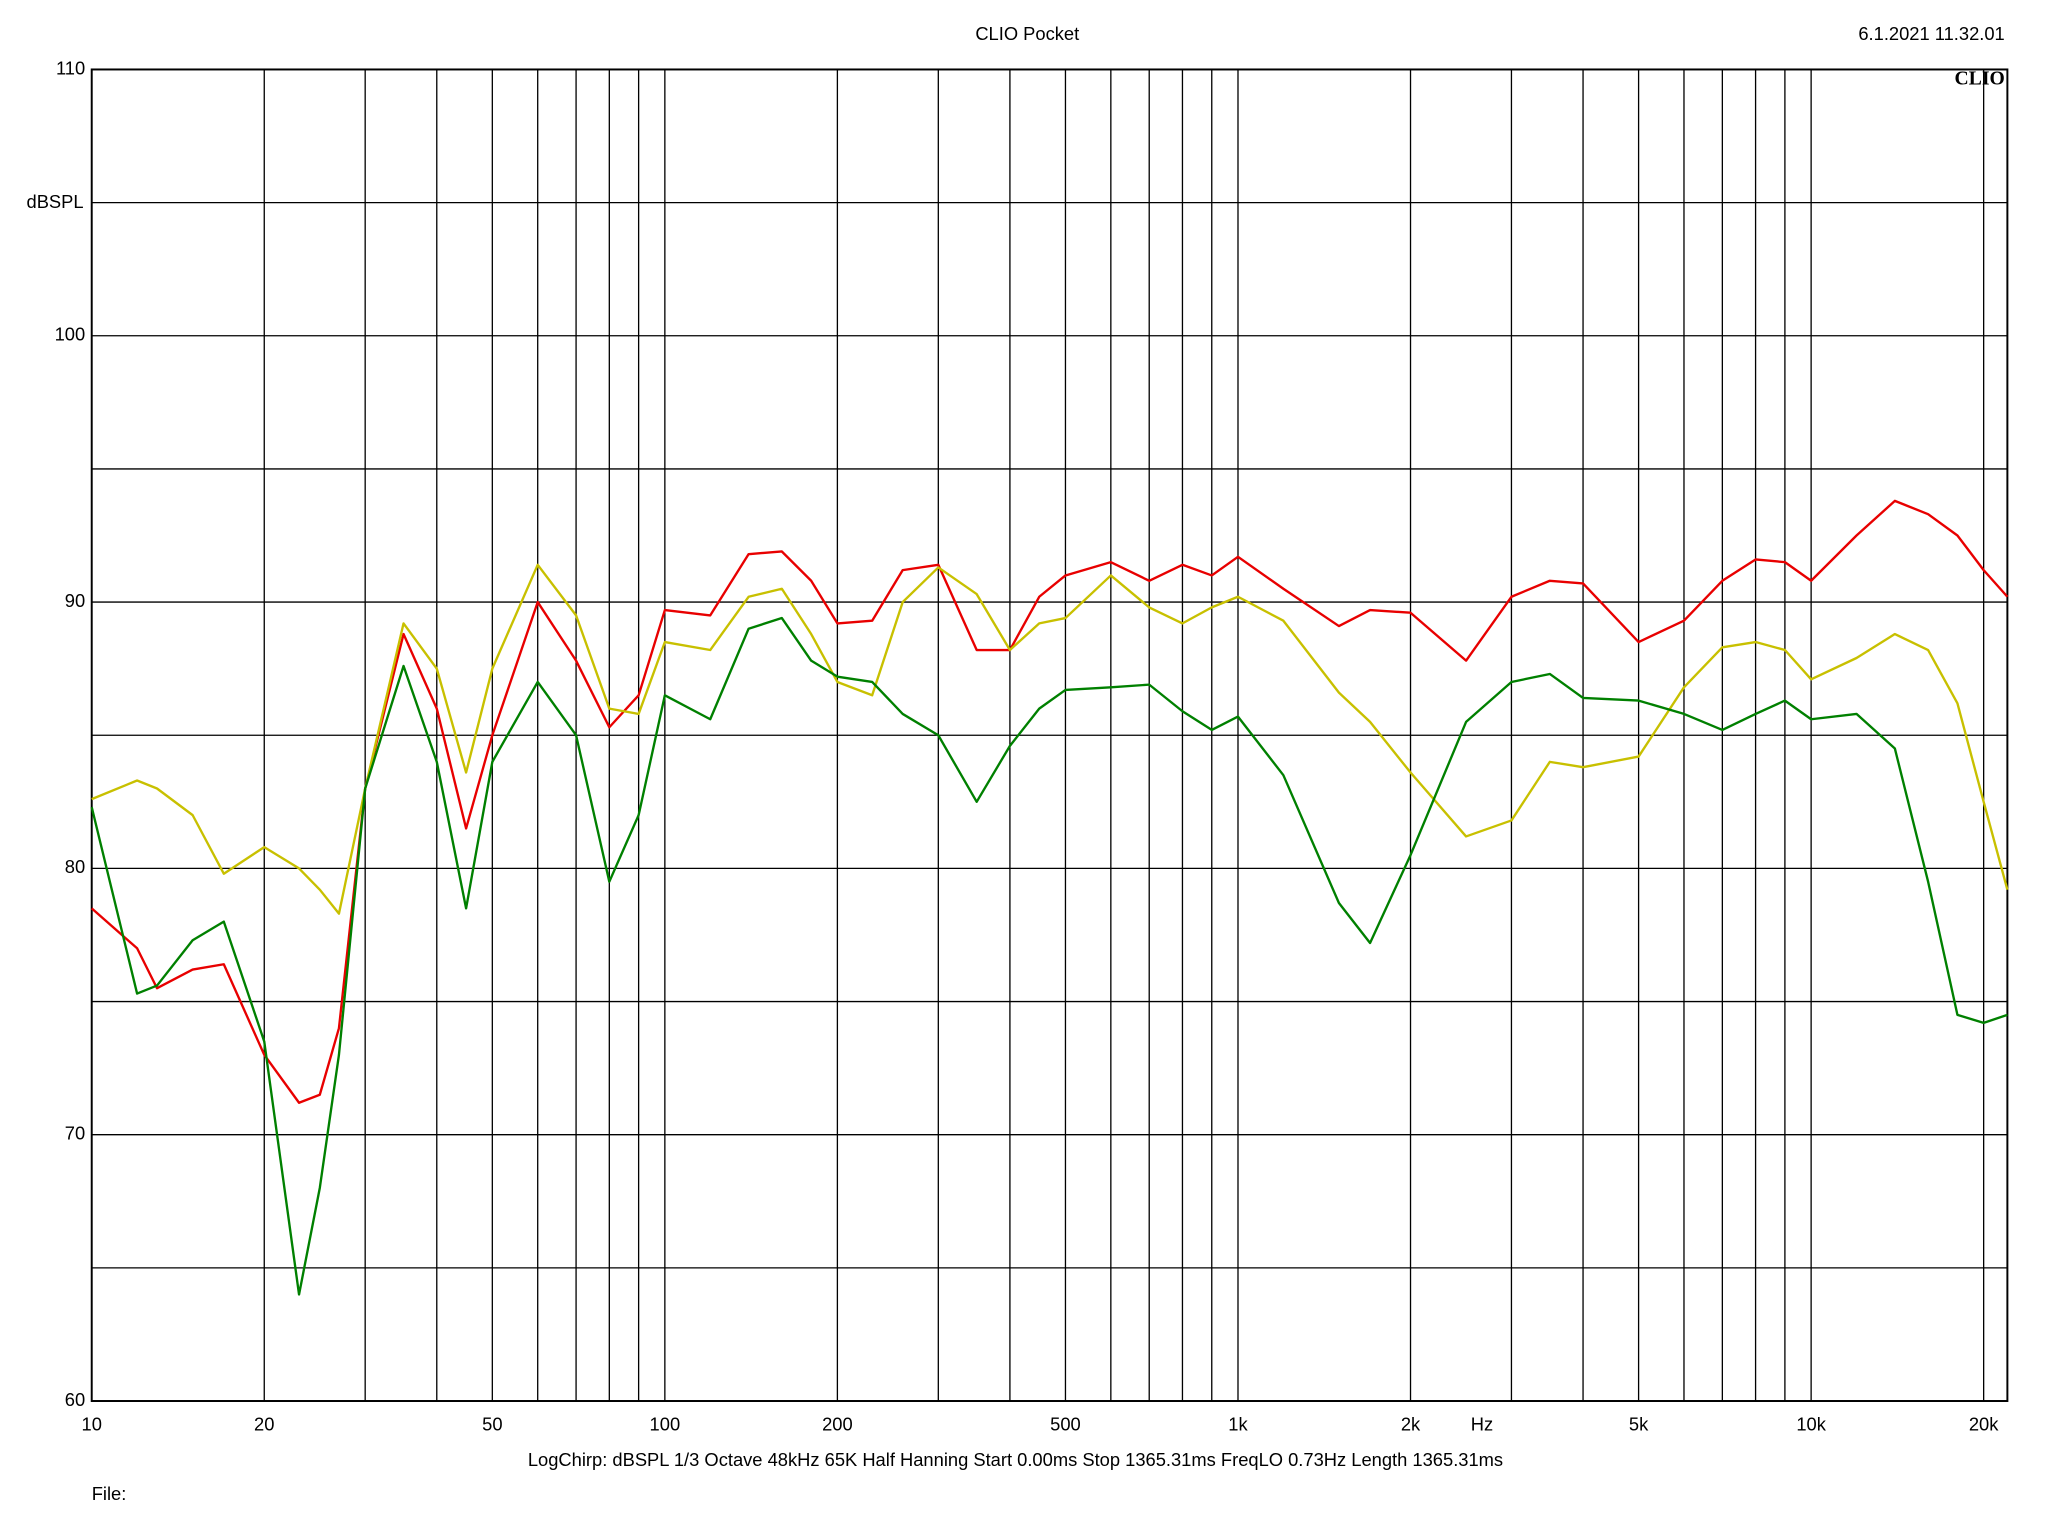 The image size is (2048, 1536). Describe the element at coordinates (1238, 1424) in the screenshot. I see `x-tick-label: 1k` at that location.